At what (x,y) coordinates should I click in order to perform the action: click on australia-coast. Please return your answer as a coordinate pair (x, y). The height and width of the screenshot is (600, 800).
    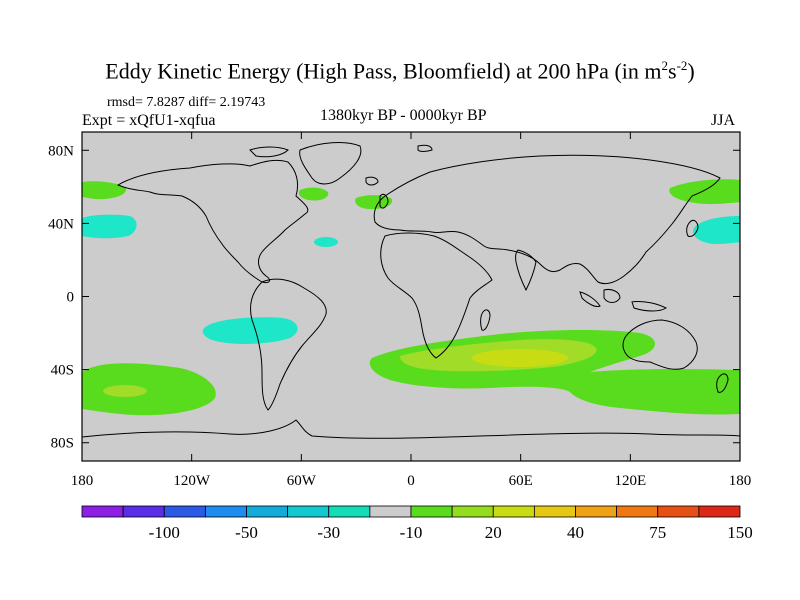
    Looking at the image, I should click on (660, 344).